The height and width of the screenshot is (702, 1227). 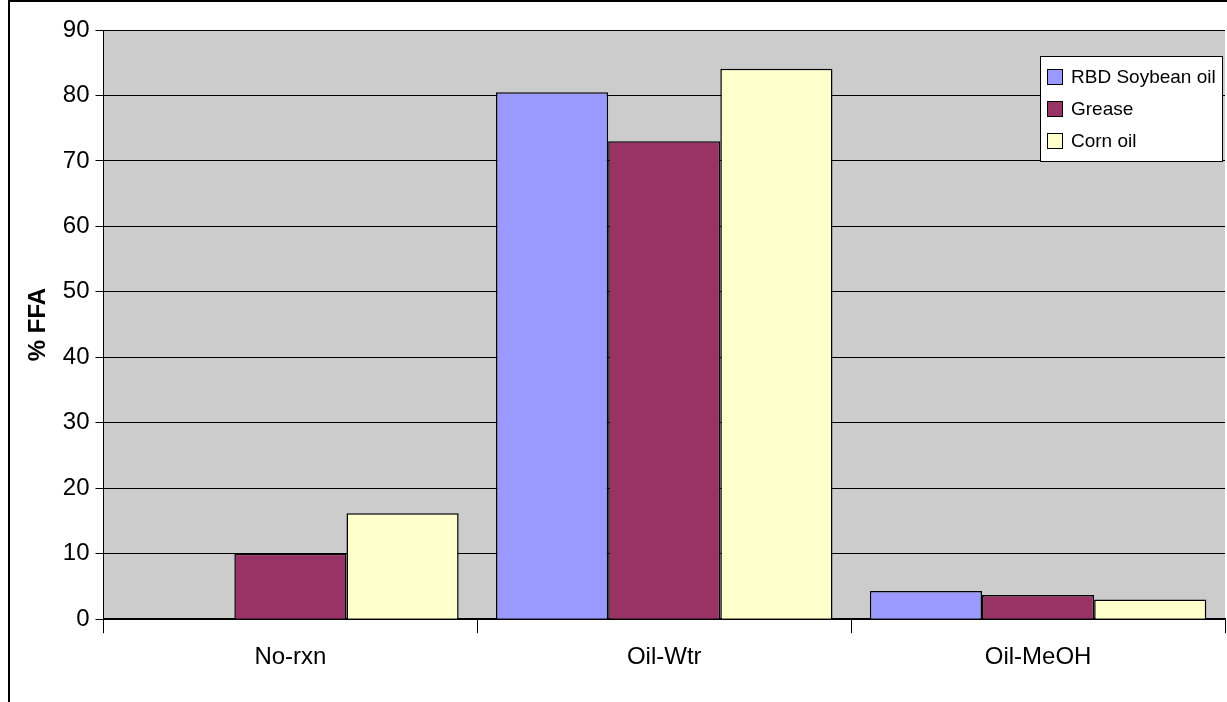 What do you see at coordinates (76, 421) in the screenshot?
I see `y-tick-label: 30` at bounding box center [76, 421].